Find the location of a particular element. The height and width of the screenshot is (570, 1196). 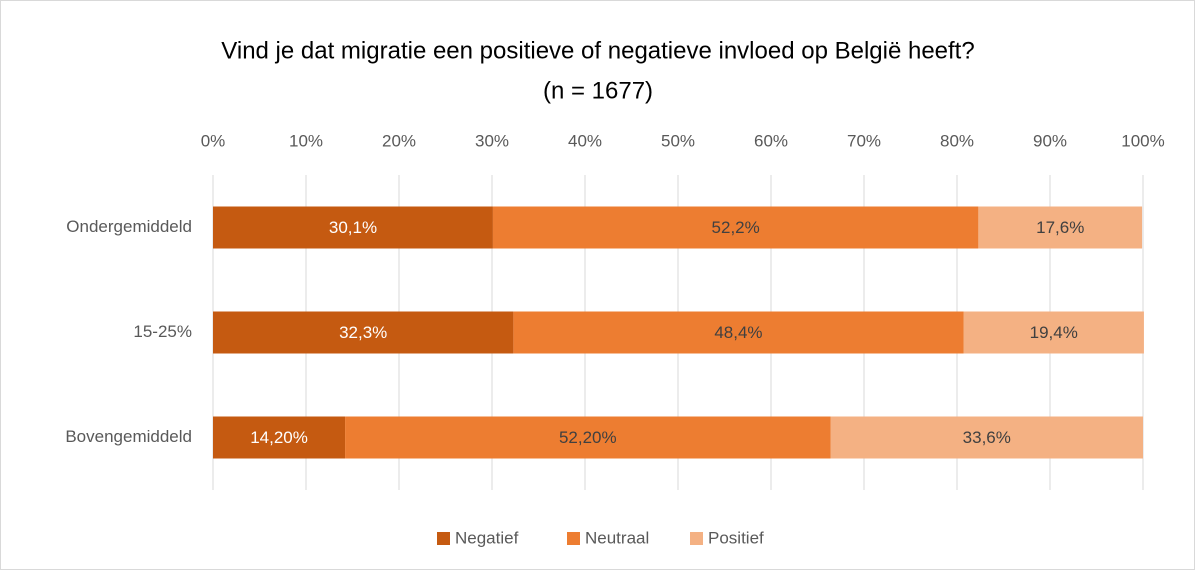

data-label: 17,6% is located at coordinates (1060, 227).